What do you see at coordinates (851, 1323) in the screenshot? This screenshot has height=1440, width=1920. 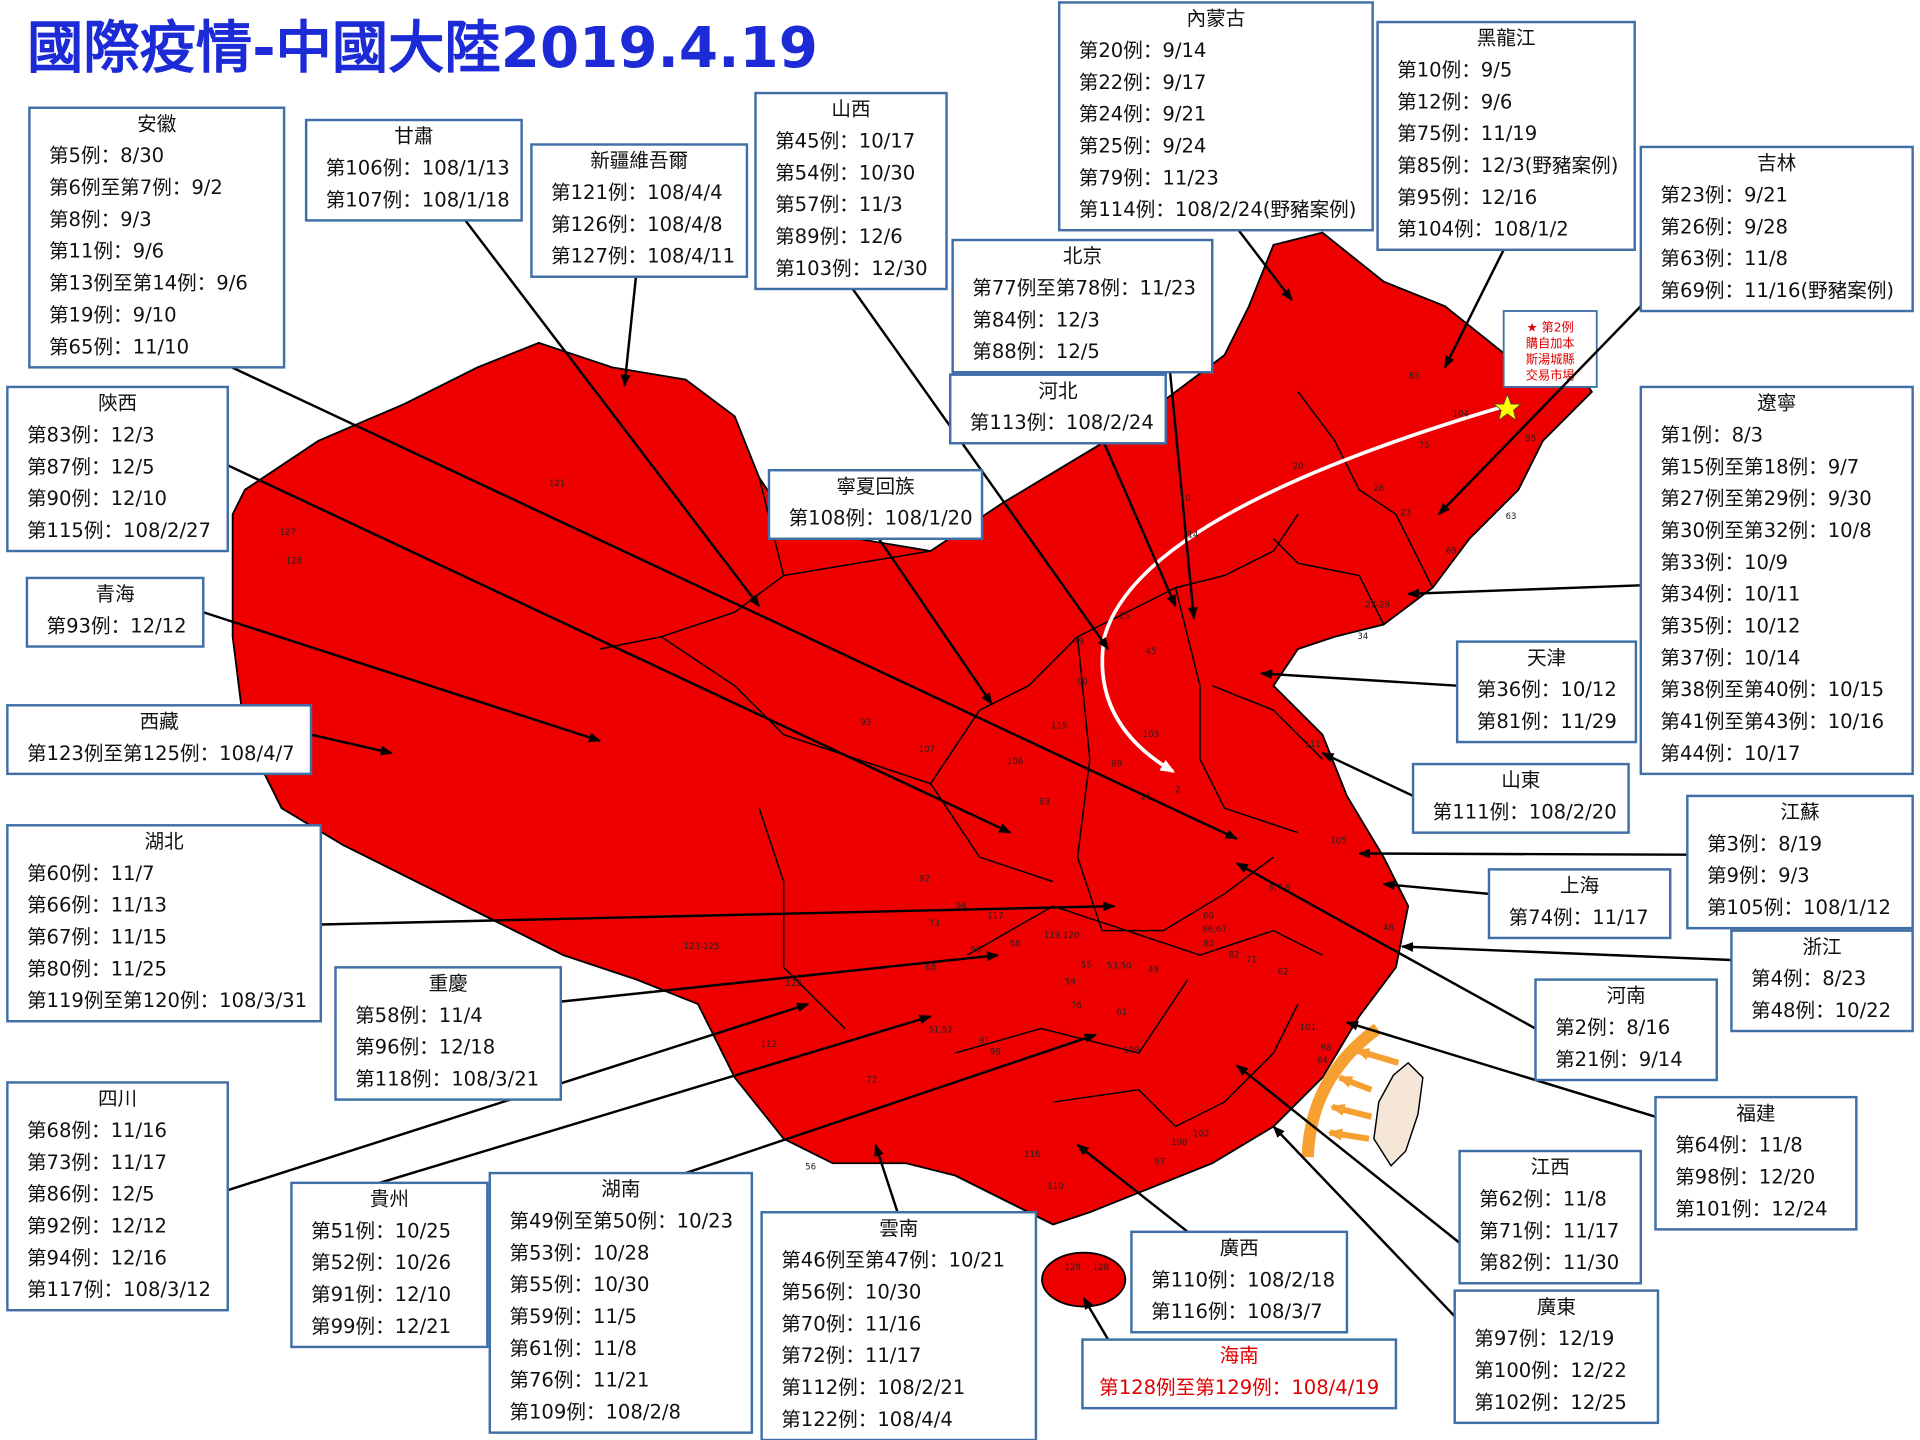 I see `case-line: 第70例：11/16` at bounding box center [851, 1323].